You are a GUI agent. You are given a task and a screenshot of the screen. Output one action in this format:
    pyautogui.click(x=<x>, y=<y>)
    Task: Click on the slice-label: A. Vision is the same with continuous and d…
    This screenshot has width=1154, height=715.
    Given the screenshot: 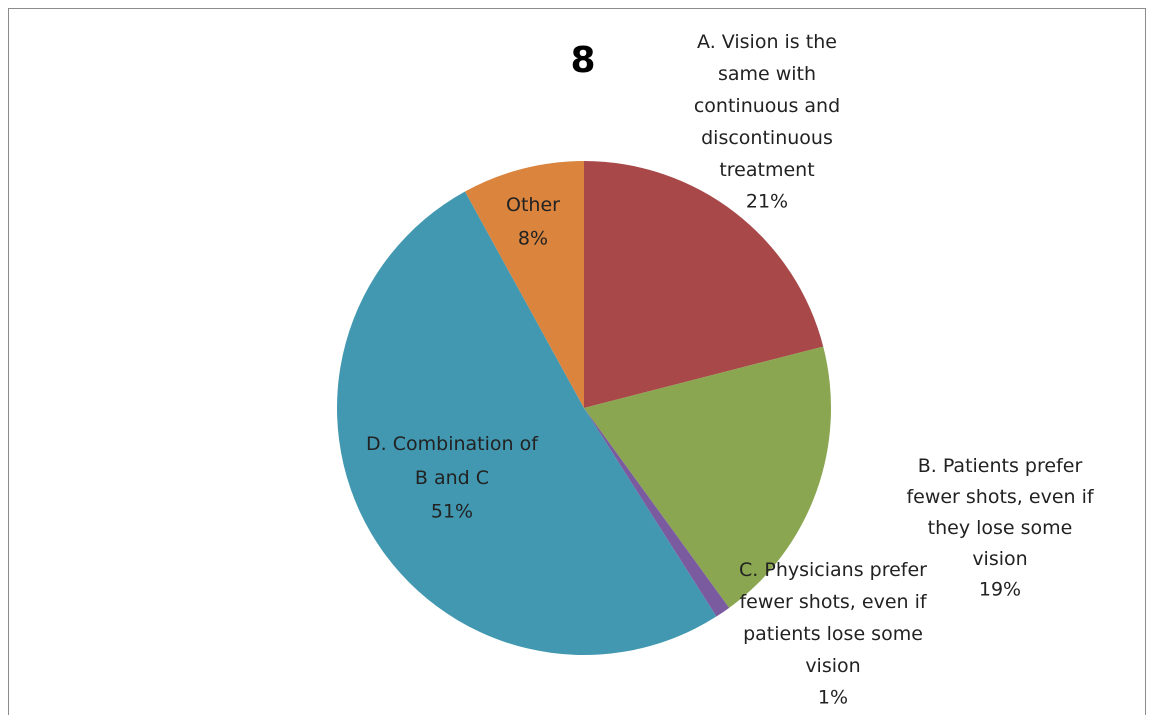 What is the action you would take?
    pyautogui.click(x=767, y=106)
    